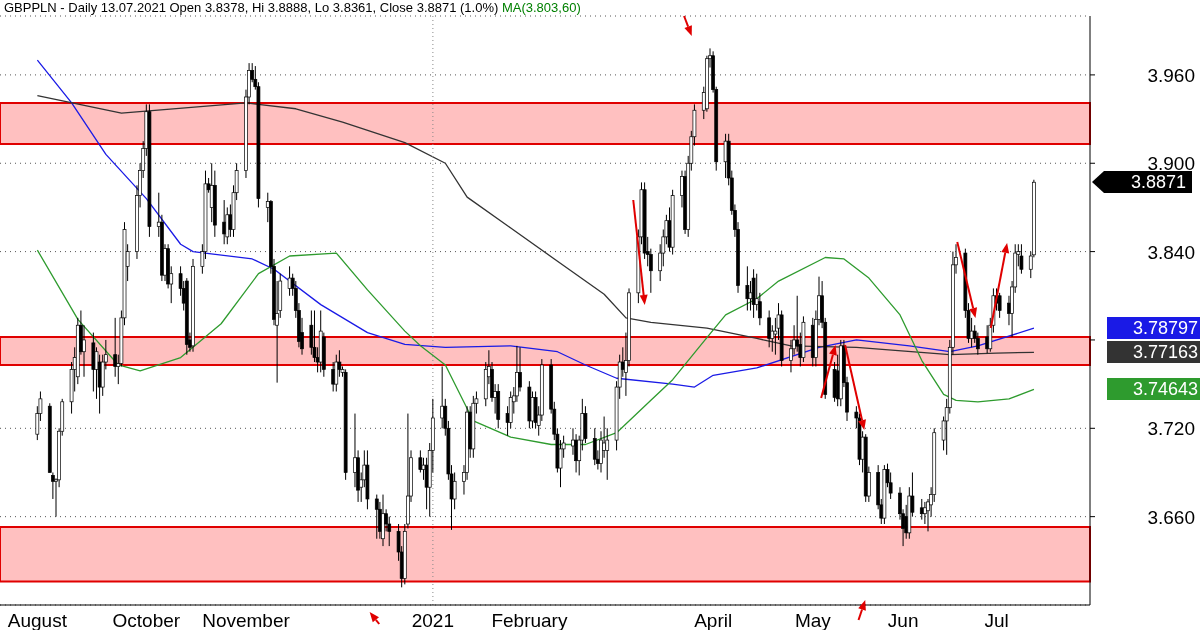 Image resolution: width=1200 pixels, height=630 pixels. What do you see at coordinates (146, 620) in the screenshot?
I see `x-tick-label: October` at bounding box center [146, 620].